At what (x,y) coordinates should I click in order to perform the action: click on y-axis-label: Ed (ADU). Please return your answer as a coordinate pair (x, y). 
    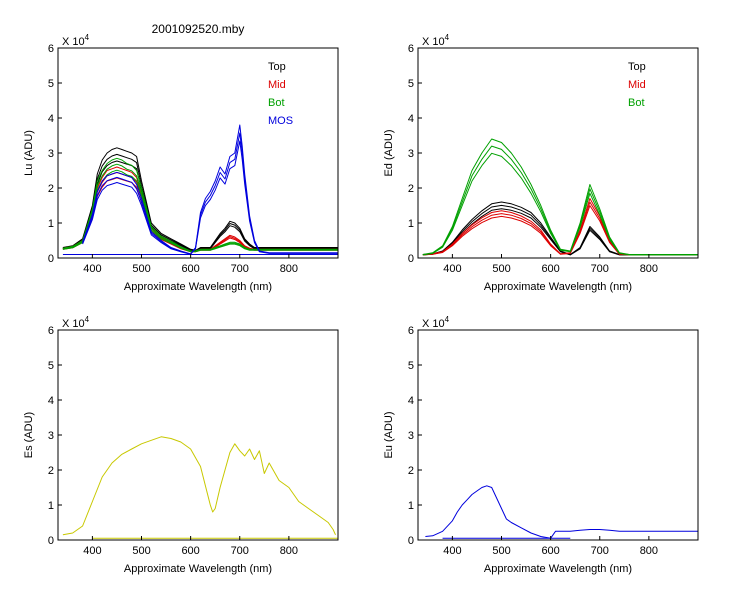
    Looking at the image, I should click on (389, 152).